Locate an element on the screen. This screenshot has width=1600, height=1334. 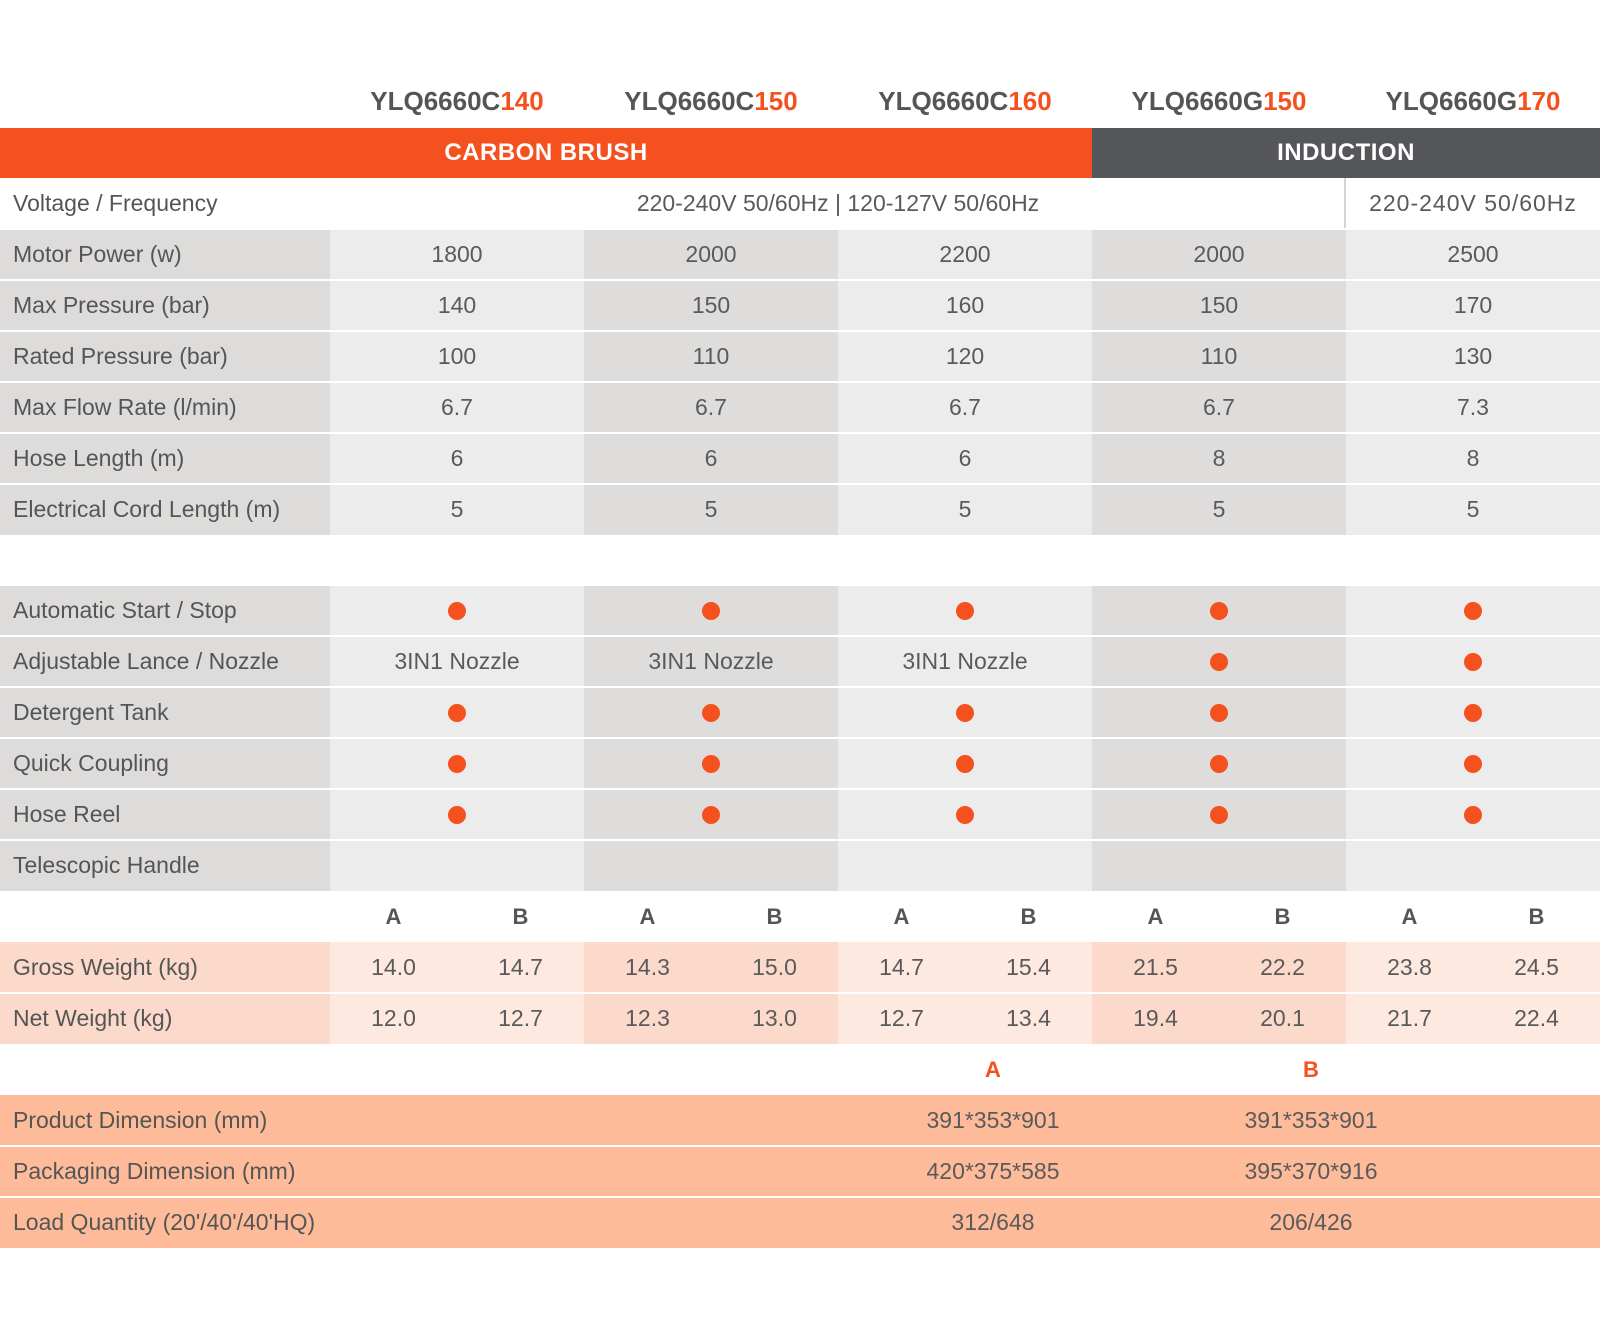
value-cell: 2500 is located at coordinates (1473, 254).